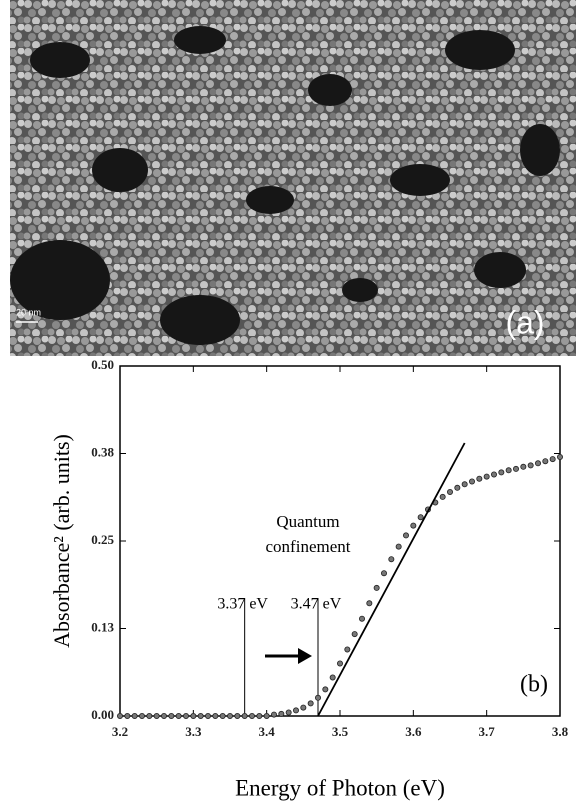  I want to click on y-tick-label: 0.00, so click(102, 714).